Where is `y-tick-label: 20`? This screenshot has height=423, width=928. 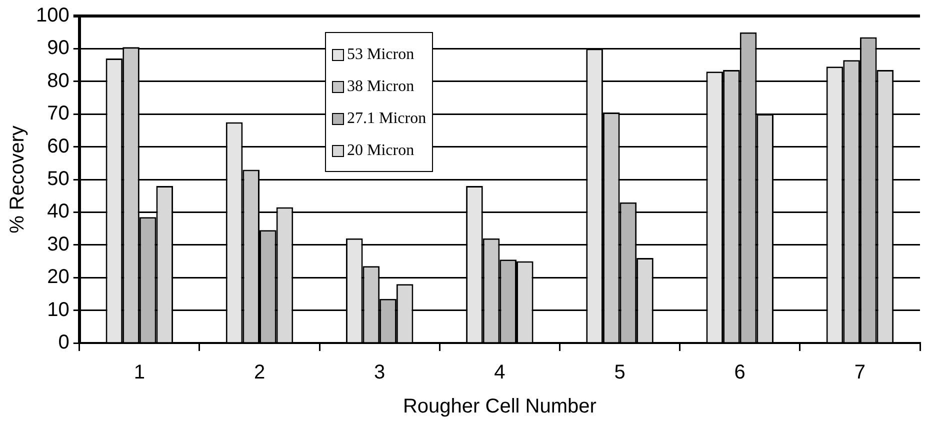
y-tick-label: 20 is located at coordinates (58, 277).